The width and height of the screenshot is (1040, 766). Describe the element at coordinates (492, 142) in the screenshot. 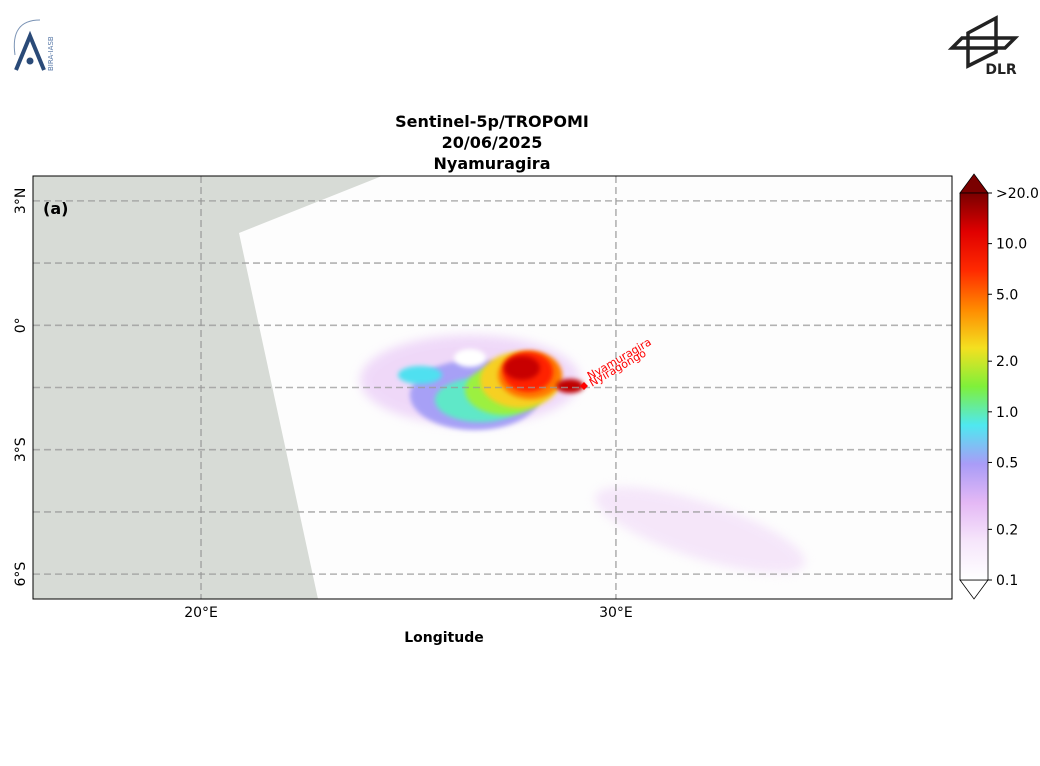

I see `title: 20/06/2025` at that location.